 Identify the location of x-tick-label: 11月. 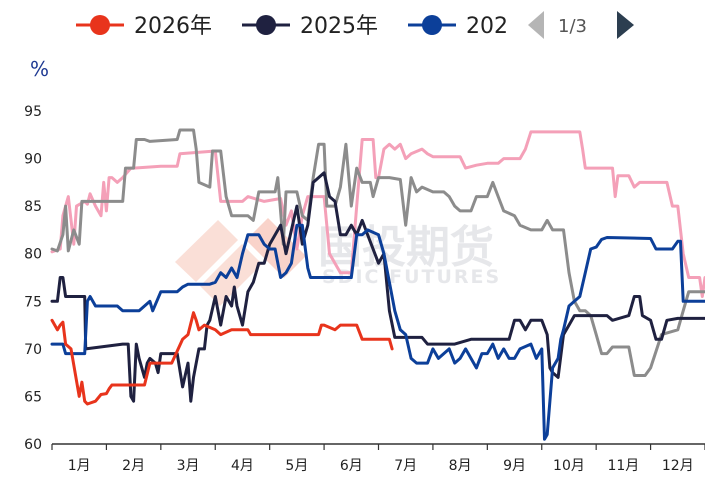
(623, 466).